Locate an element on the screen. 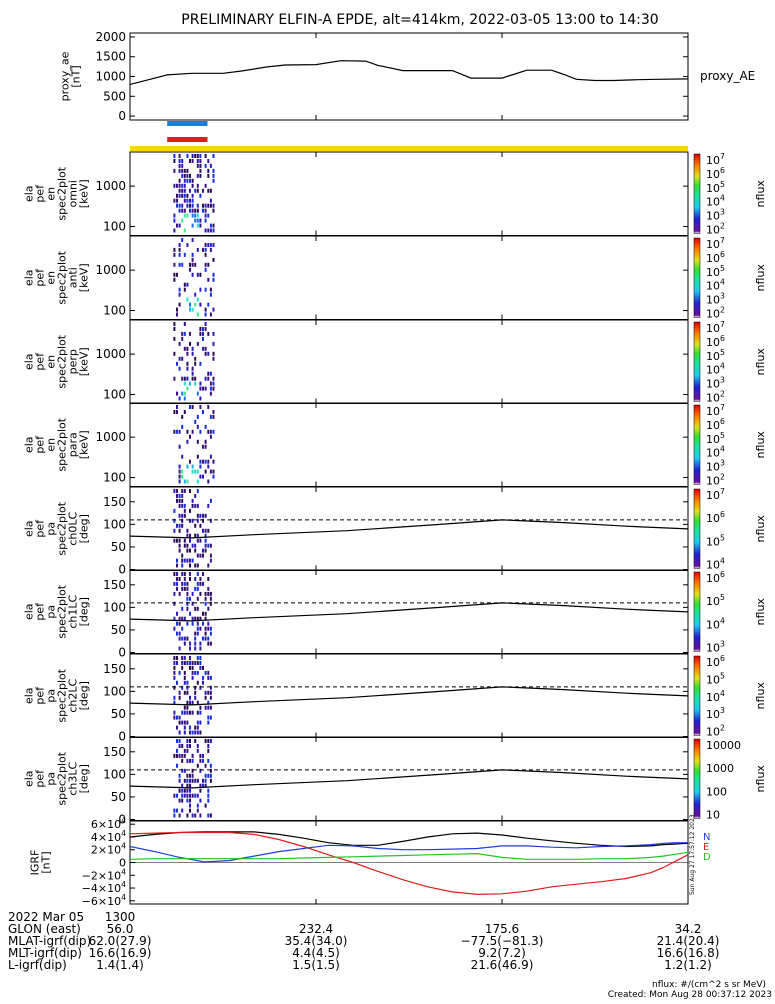 This screenshot has height=1004, width=775. spec-panel-6-ytick-label: 100 is located at coordinates (114, 691).